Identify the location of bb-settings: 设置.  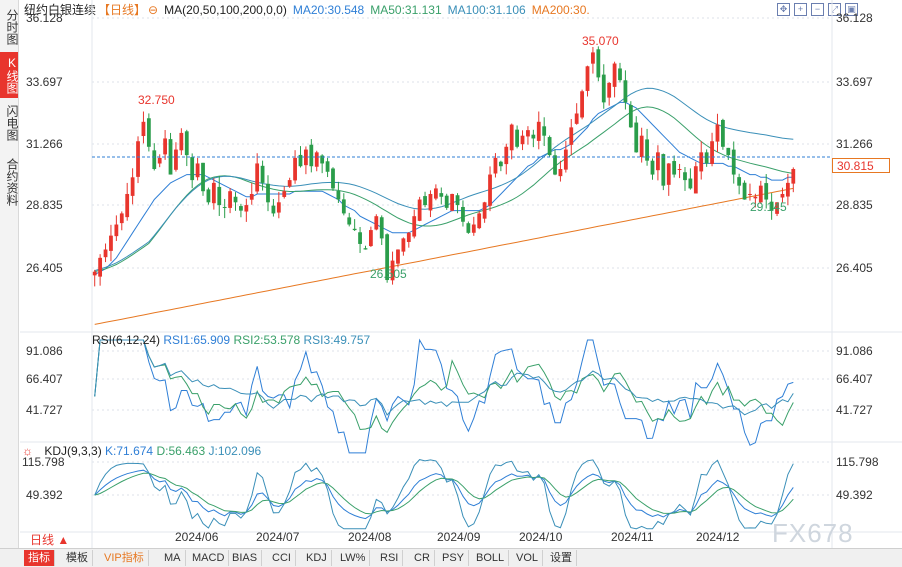
(561, 558).